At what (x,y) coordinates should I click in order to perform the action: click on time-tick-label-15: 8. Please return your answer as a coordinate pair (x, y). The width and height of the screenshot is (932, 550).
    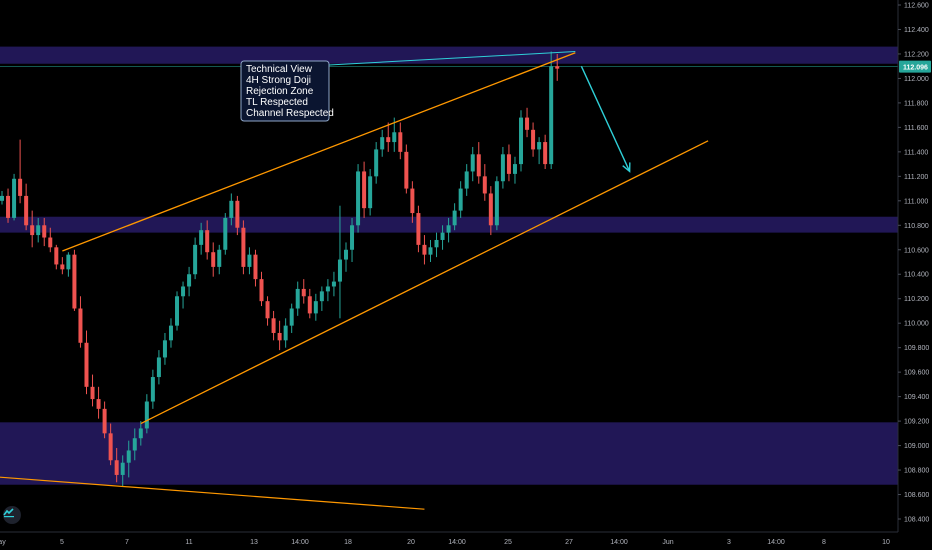
    Looking at the image, I should click on (824, 542).